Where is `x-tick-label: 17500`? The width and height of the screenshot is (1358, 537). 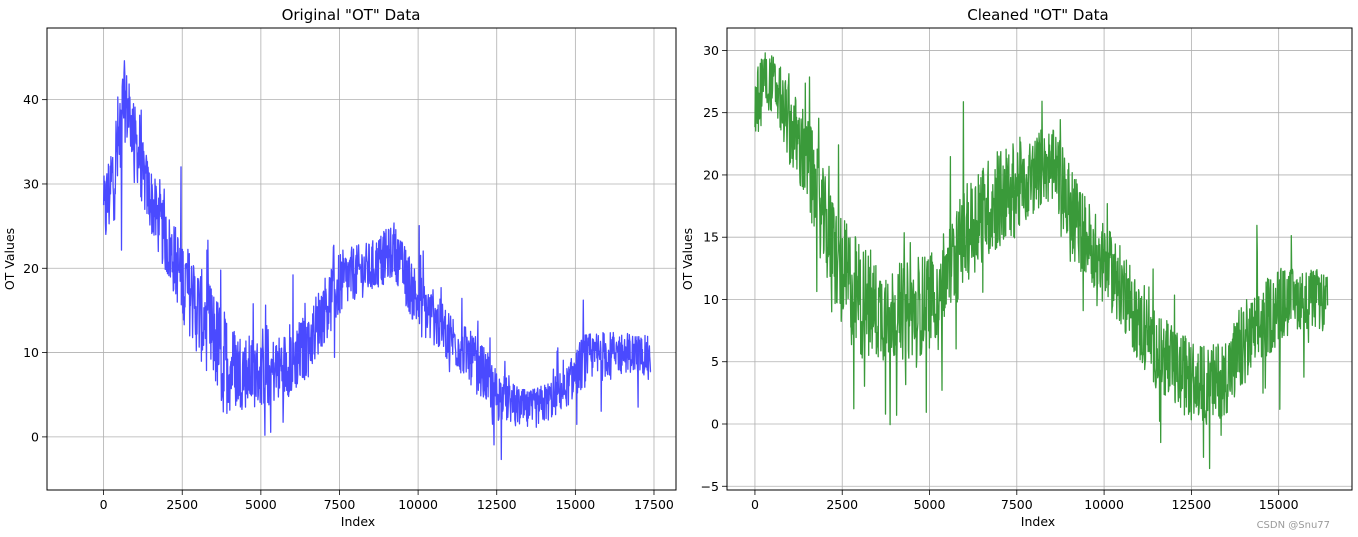 x-tick-label: 17500 is located at coordinates (654, 504).